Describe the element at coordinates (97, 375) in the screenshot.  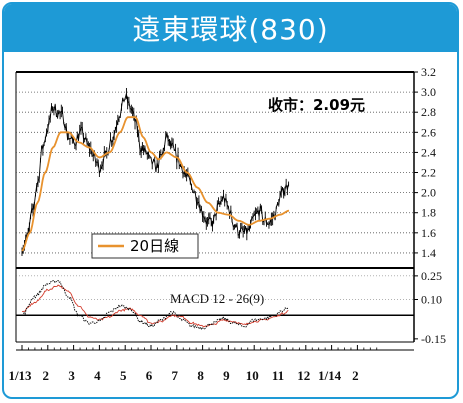
I see `x-tick-label: 4` at that location.